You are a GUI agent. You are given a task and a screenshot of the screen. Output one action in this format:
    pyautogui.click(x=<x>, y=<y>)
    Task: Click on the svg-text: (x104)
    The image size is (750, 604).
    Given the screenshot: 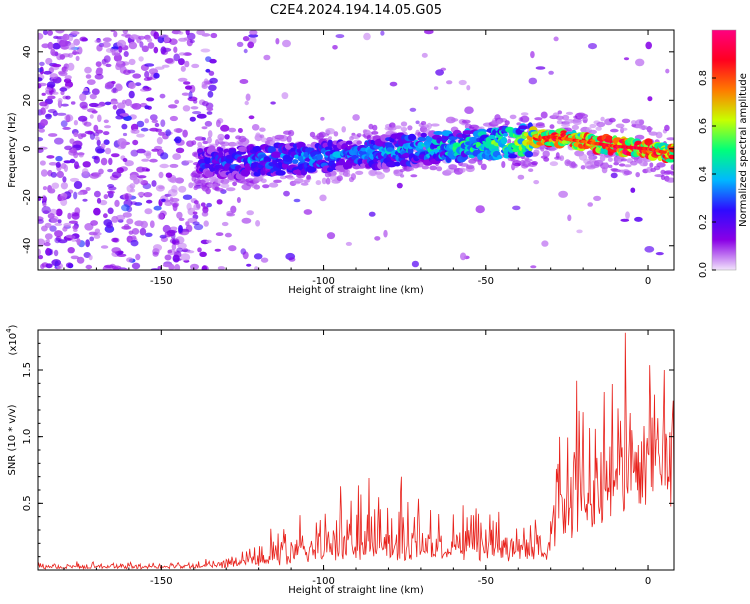 What is the action you would take?
    pyautogui.click(x=12, y=339)
    